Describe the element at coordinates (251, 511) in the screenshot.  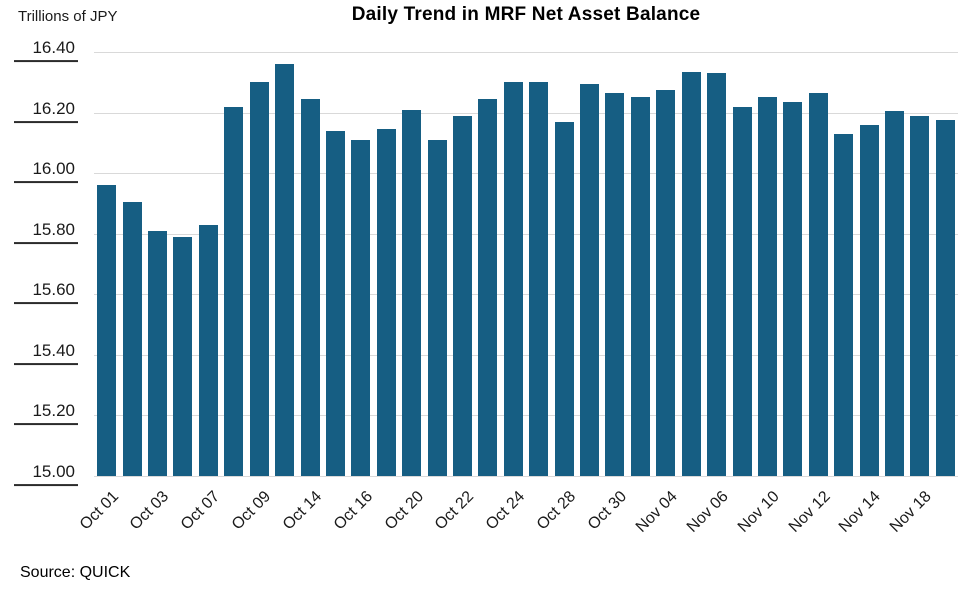
I see `x-tick-label: Oct 09` at that location.